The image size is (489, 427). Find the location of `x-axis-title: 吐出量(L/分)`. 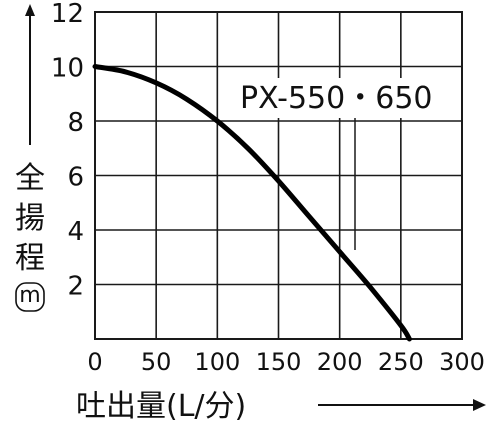

x-axis-title: 吐出量(L/分) is located at coordinates (281, 406).